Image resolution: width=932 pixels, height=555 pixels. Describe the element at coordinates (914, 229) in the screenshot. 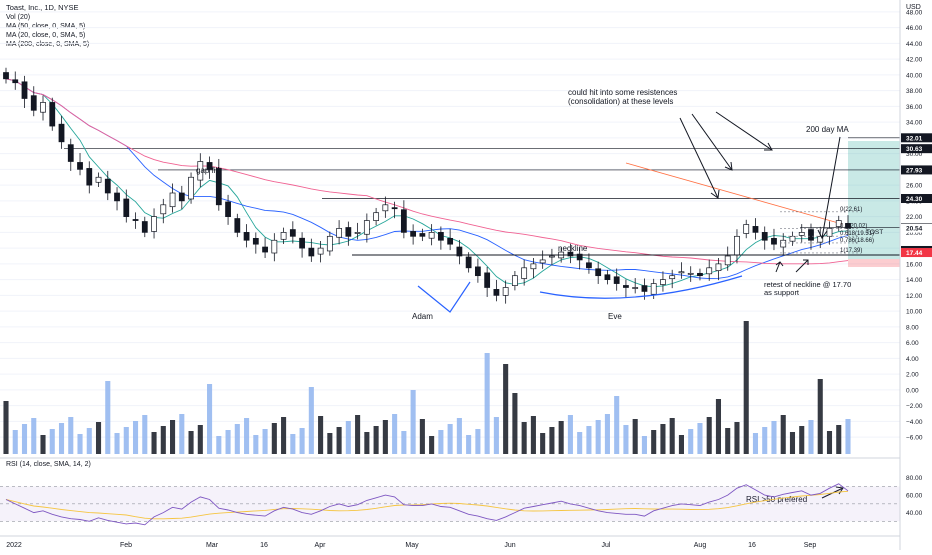

I see `level-label-text: 20.54` at that location.